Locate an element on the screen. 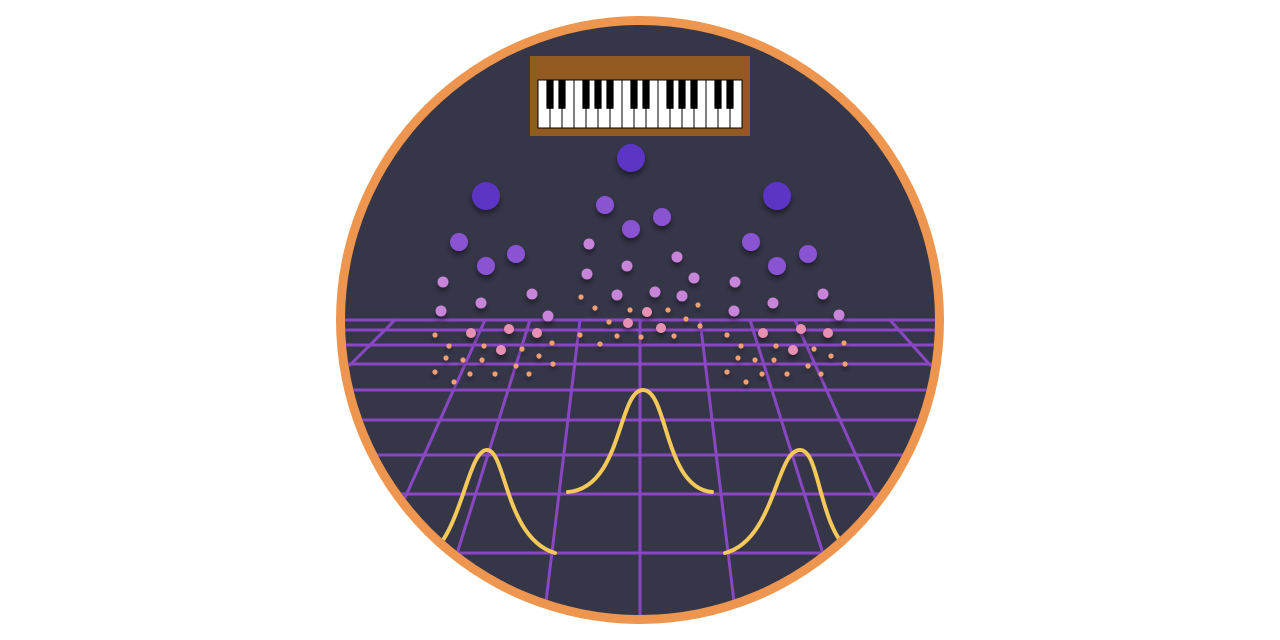 The image size is (1280, 640). piano-keyboard-icon is located at coordinates (640, 96).